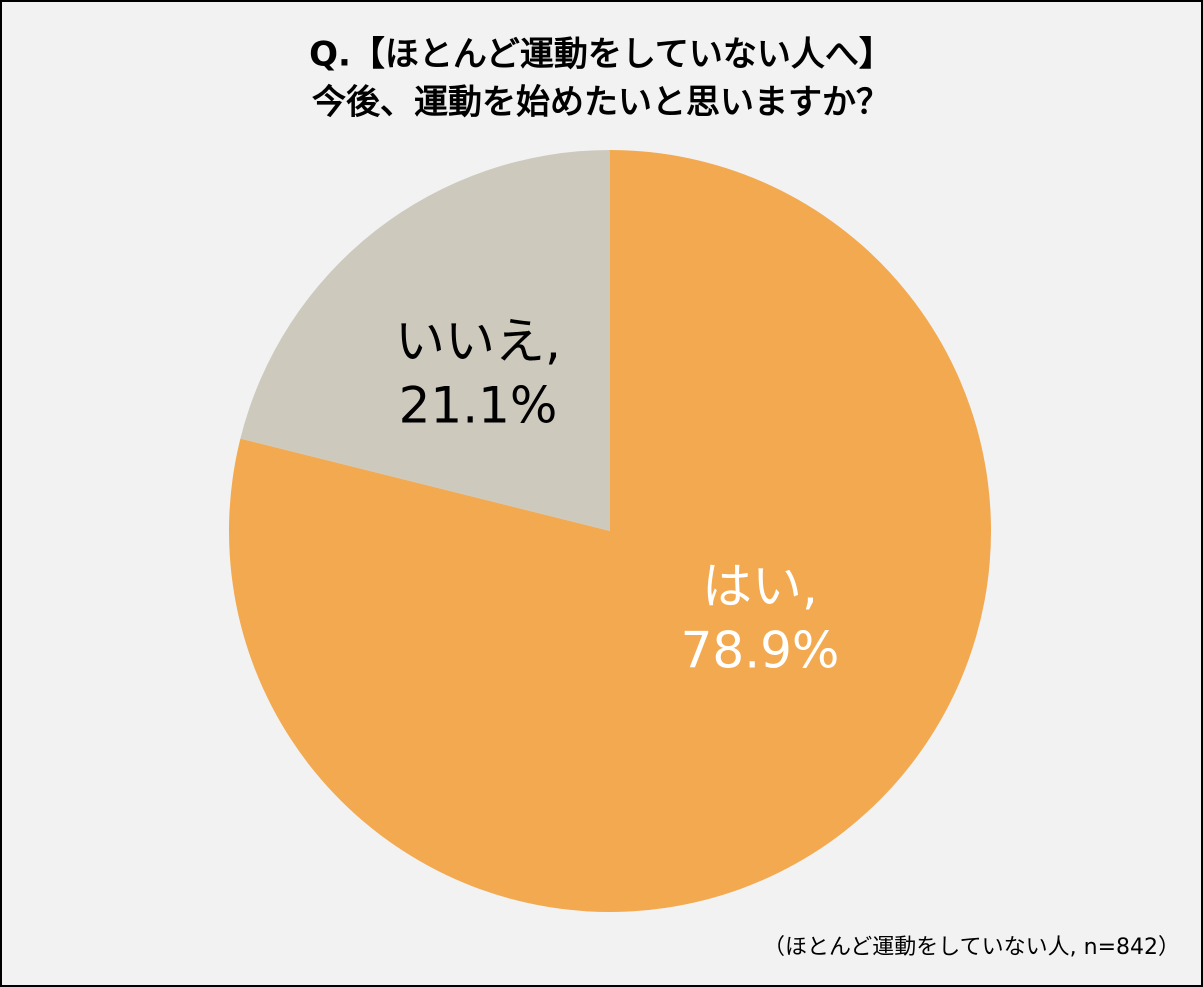 This screenshot has height=987, width=1203. Describe the element at coordinates (478, 342) in the screenshot. I see `slice-label: いいえ,` at that location.